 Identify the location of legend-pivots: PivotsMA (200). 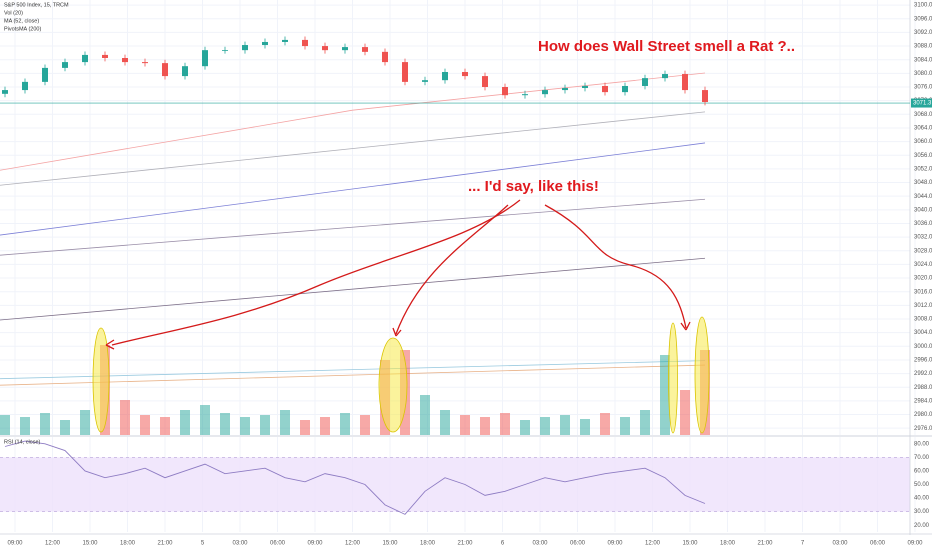
(22, 29).